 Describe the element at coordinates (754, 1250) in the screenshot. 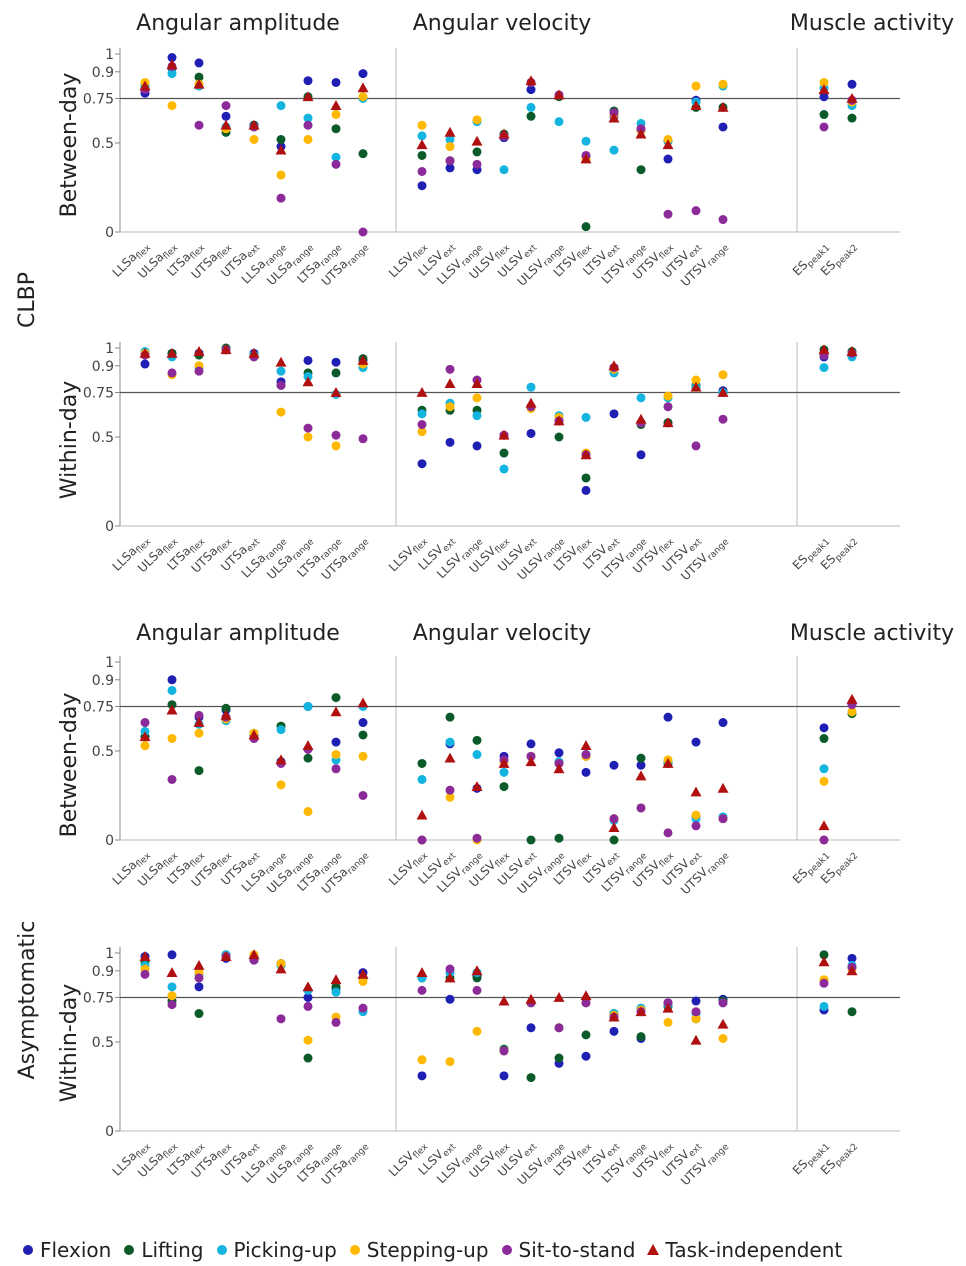

I see `legend-label: Task-independent` at that location.